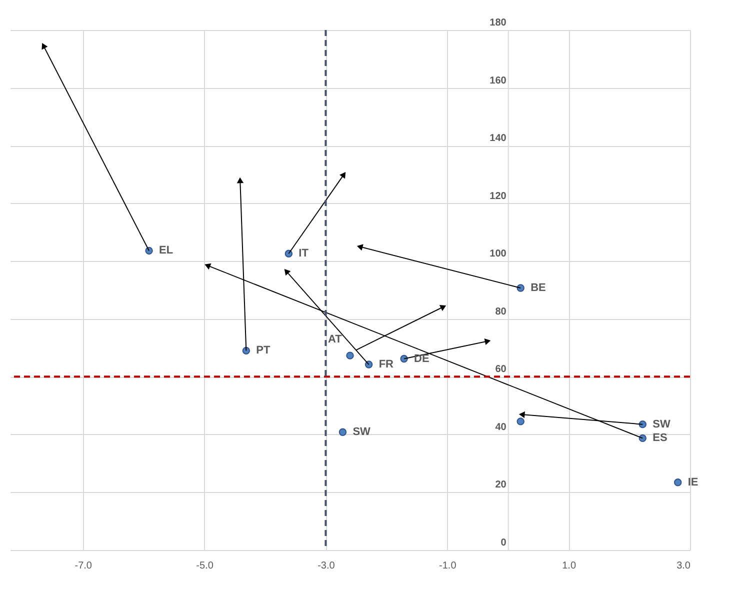  What do you see at coordinates (693, 482) in the screenshot?
I see `annotation: IE` at bounding box center [693, 482].